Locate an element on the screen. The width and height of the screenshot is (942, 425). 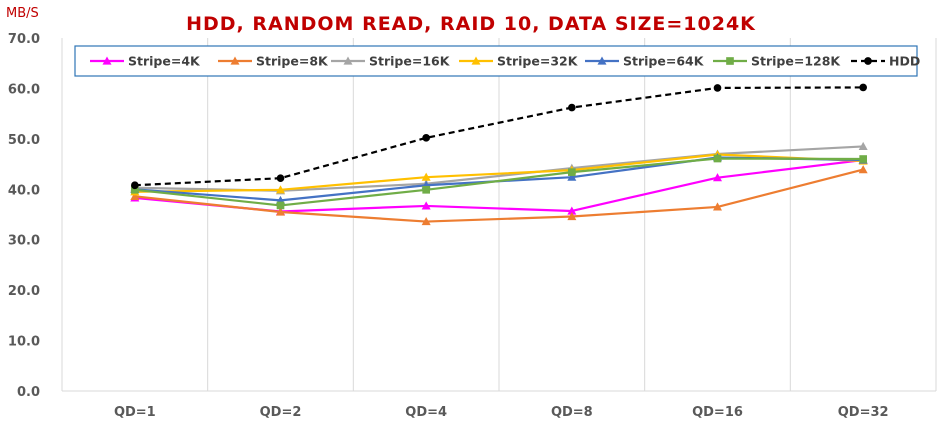
legend-label: Stripe=32K is located at coordinates (538, 61).